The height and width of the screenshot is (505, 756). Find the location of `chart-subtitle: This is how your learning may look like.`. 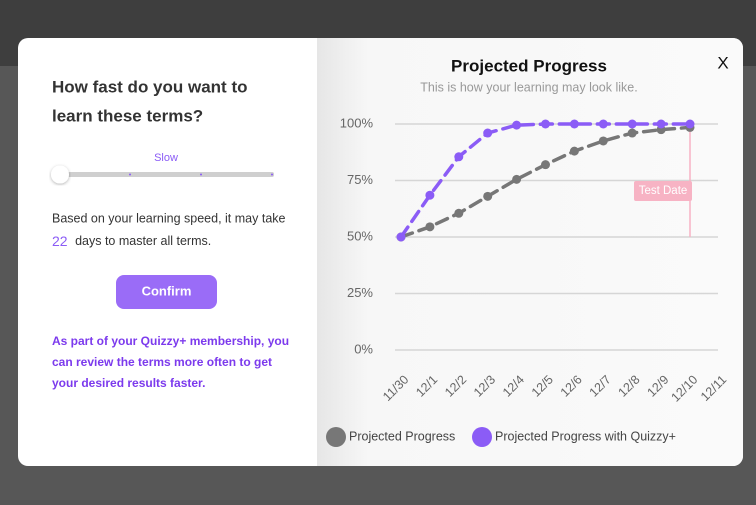

chart-subtitle: This is how your learning may look like. is located at coordinates (528, 87).